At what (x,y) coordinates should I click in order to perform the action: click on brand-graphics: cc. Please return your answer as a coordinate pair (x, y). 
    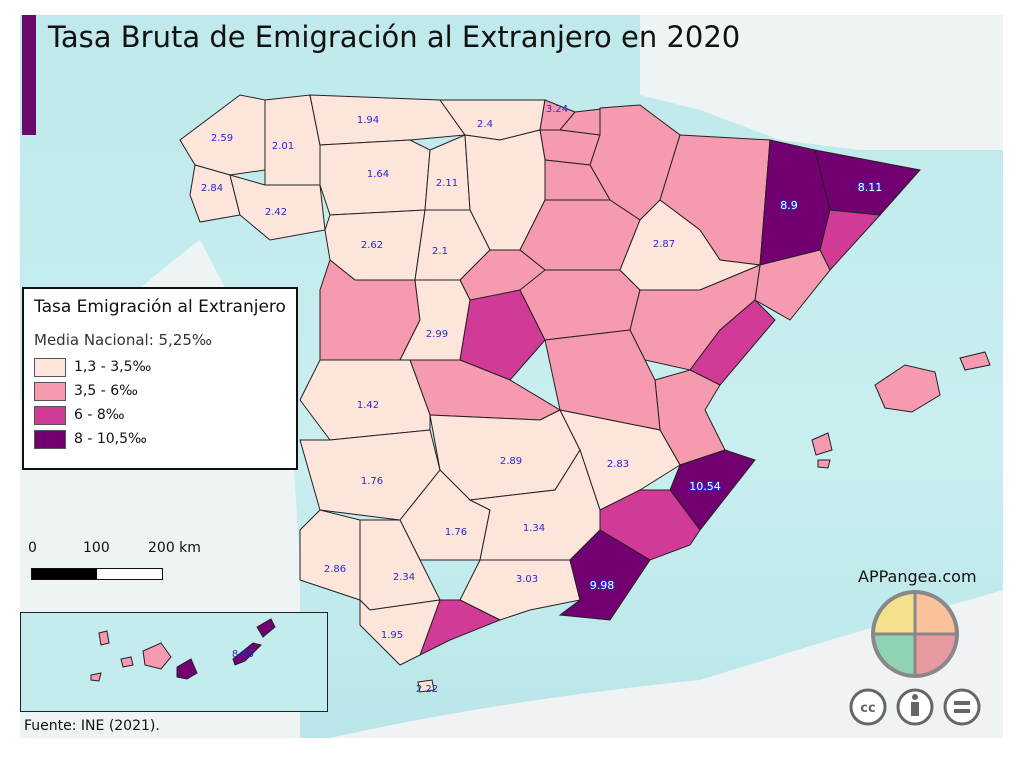
    Looking at the image, I should click on (915, 658).